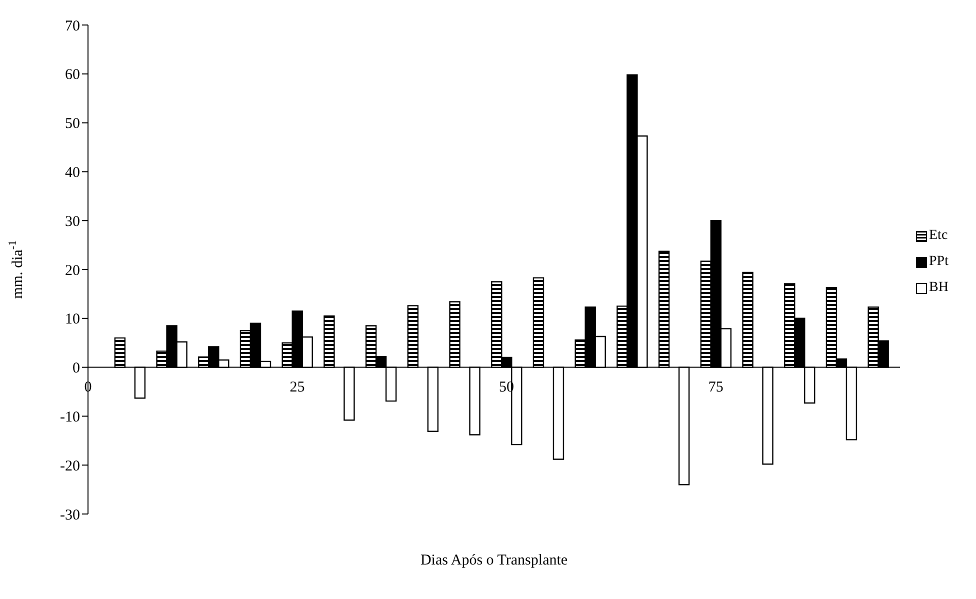 The height and width of the screenshot is (599, 976). I want to click on x-tick-label: 75, so click(716, 387).